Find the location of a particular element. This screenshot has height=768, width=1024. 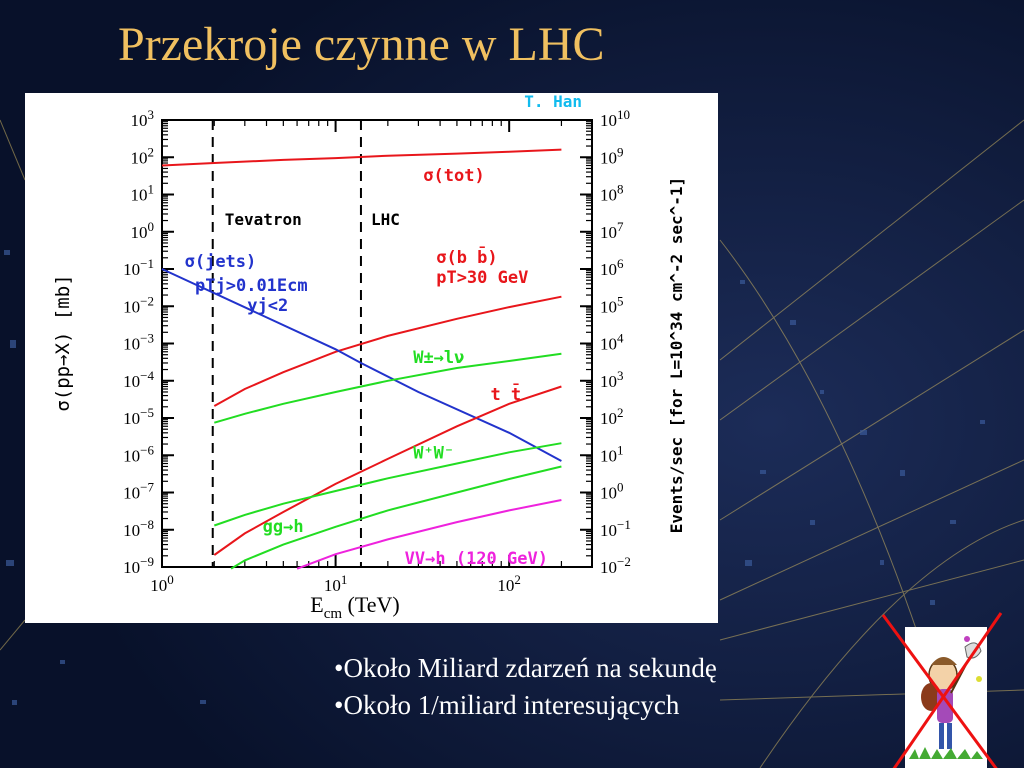

y-tick-label-left: 10⁻⁴ is located at coordinates (138, 379).